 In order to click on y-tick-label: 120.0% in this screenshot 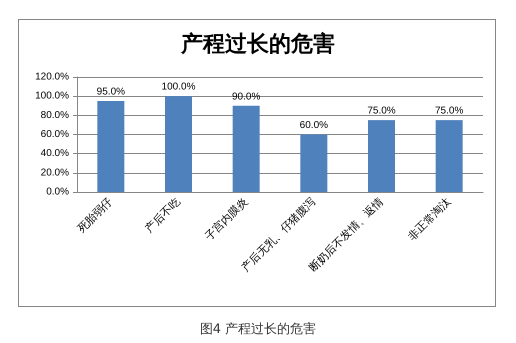, I will do `click(52, 77)`.